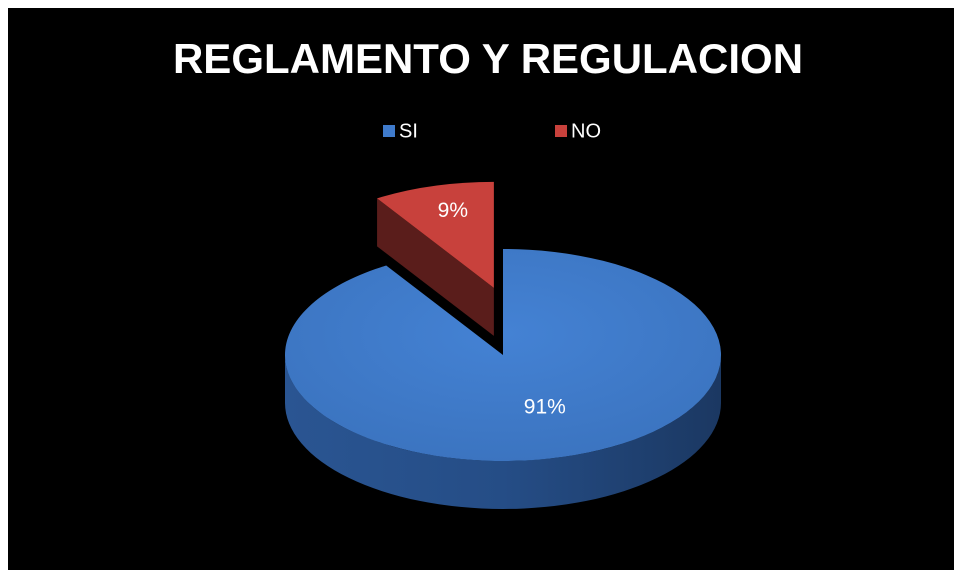 Image resolution: width=962 pixels, height=579 pixels. What do you see at coordinates (435, 234) in the screenshot?
I see `slice` at bounding box center [435, 234].